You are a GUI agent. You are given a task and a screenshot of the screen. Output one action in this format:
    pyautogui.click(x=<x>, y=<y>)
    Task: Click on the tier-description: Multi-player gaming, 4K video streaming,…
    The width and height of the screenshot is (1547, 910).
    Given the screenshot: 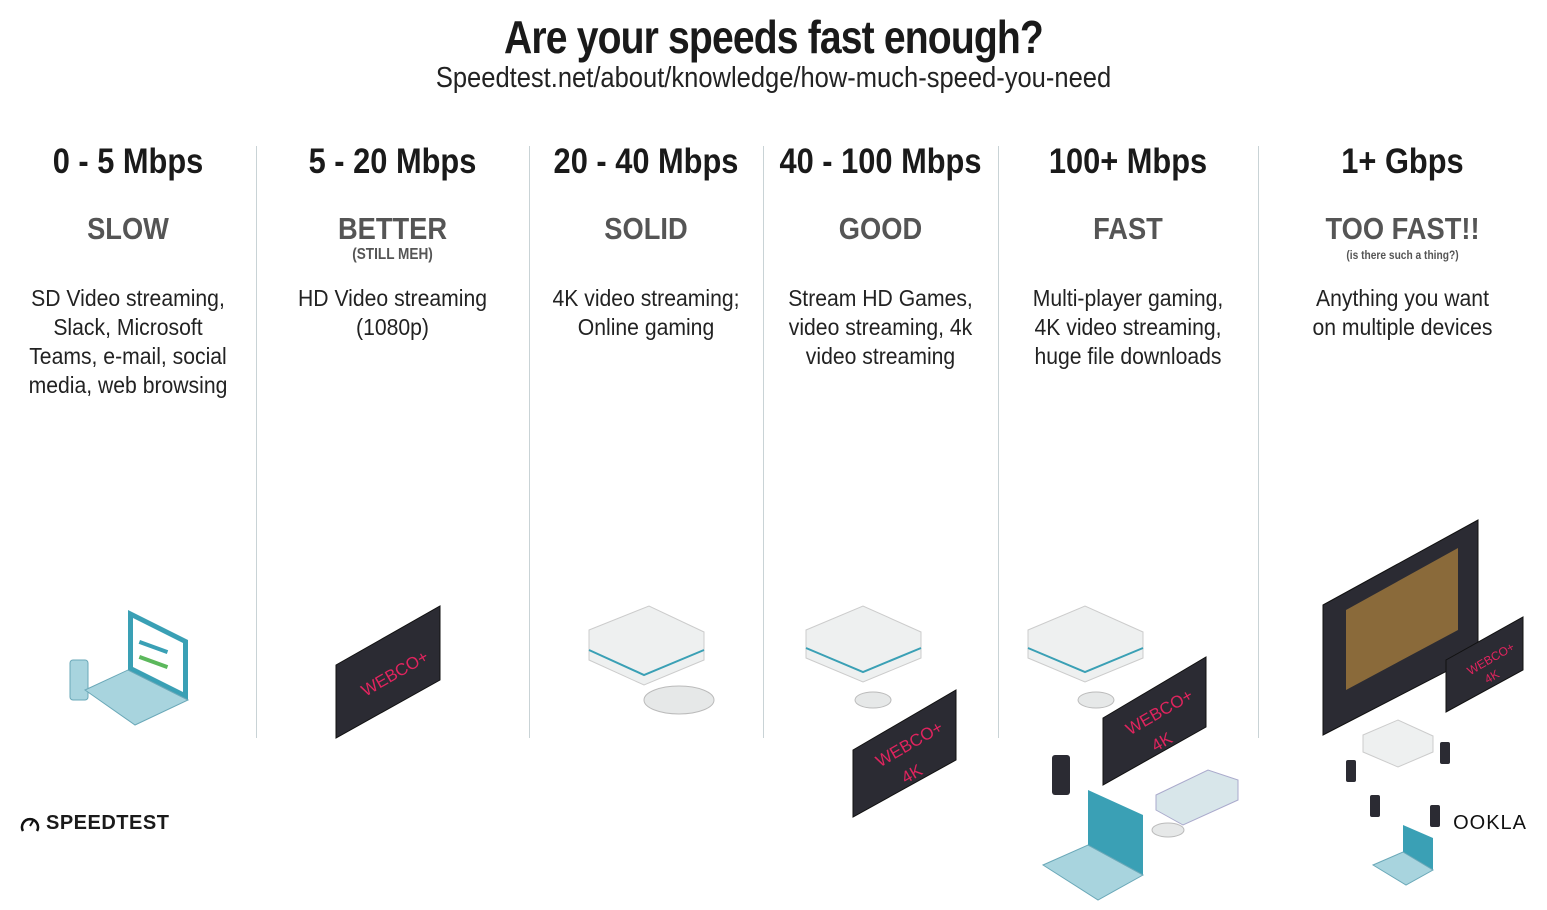 What is the action you would take?
    pyautogui.click(x=1128, y=327)
    